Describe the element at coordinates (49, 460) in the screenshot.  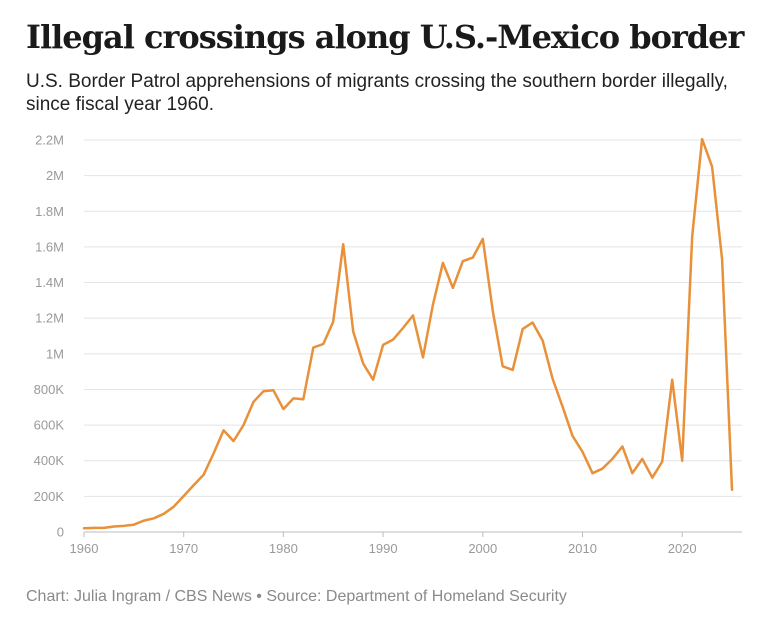
I see `y-tick-label: 400K` at that location.